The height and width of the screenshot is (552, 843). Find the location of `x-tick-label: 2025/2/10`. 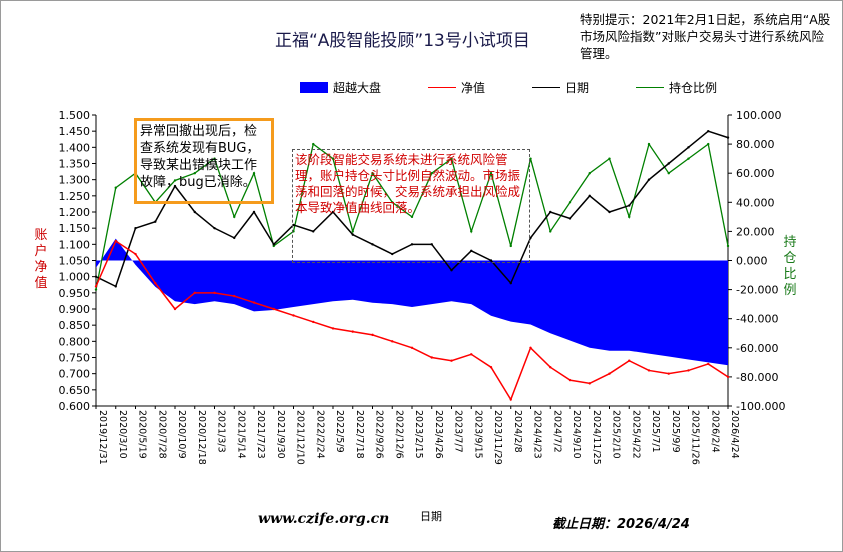

x-tick-label: 2025/2/10 is located at coordinates (616, 434).